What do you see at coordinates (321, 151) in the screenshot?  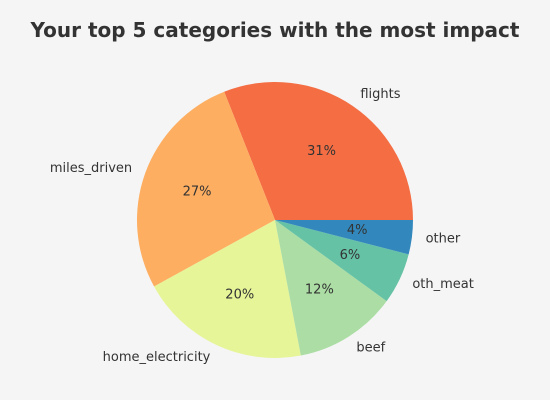 I see `pct-label-flights: 31%` at bounding box center [321, 151].